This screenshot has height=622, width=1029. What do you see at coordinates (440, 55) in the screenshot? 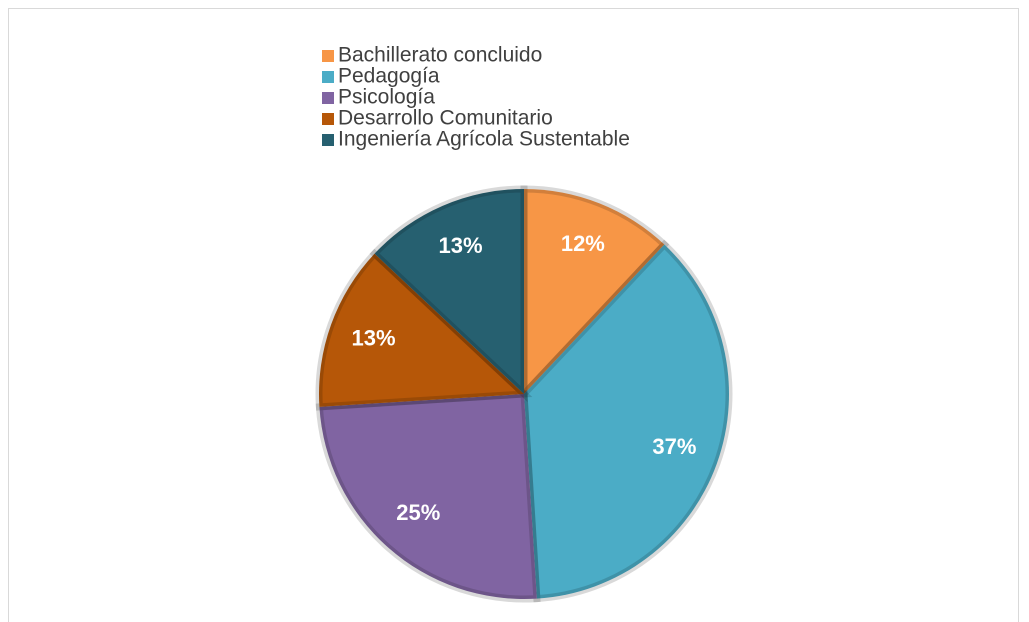
I see `legend-label: Bachillerato concluido` at bounding box center [440, 55].